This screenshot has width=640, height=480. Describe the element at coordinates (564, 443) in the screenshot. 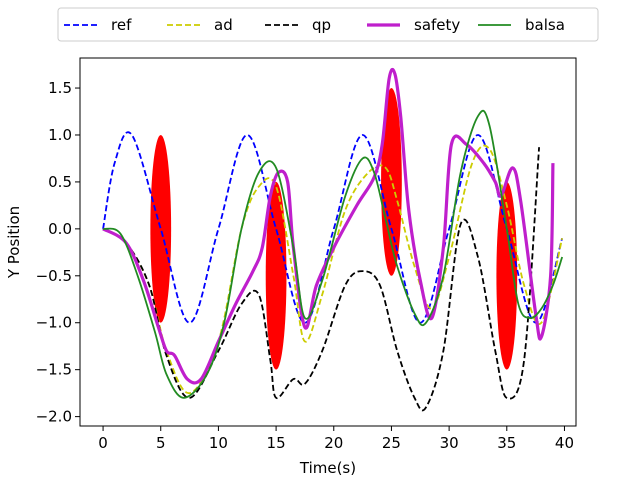

I see `x-tick-label: 40` at that location.